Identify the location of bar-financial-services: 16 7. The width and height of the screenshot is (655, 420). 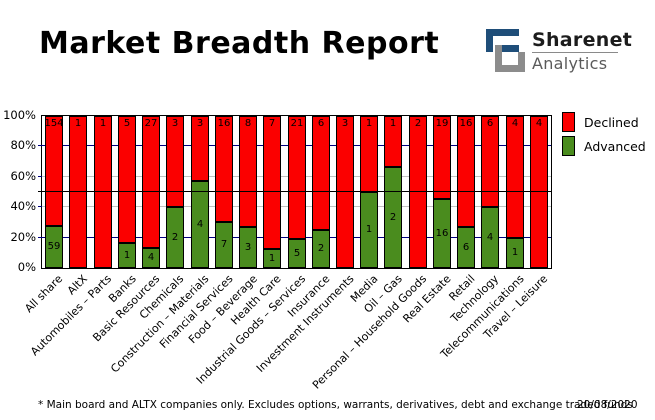
(224, 192).